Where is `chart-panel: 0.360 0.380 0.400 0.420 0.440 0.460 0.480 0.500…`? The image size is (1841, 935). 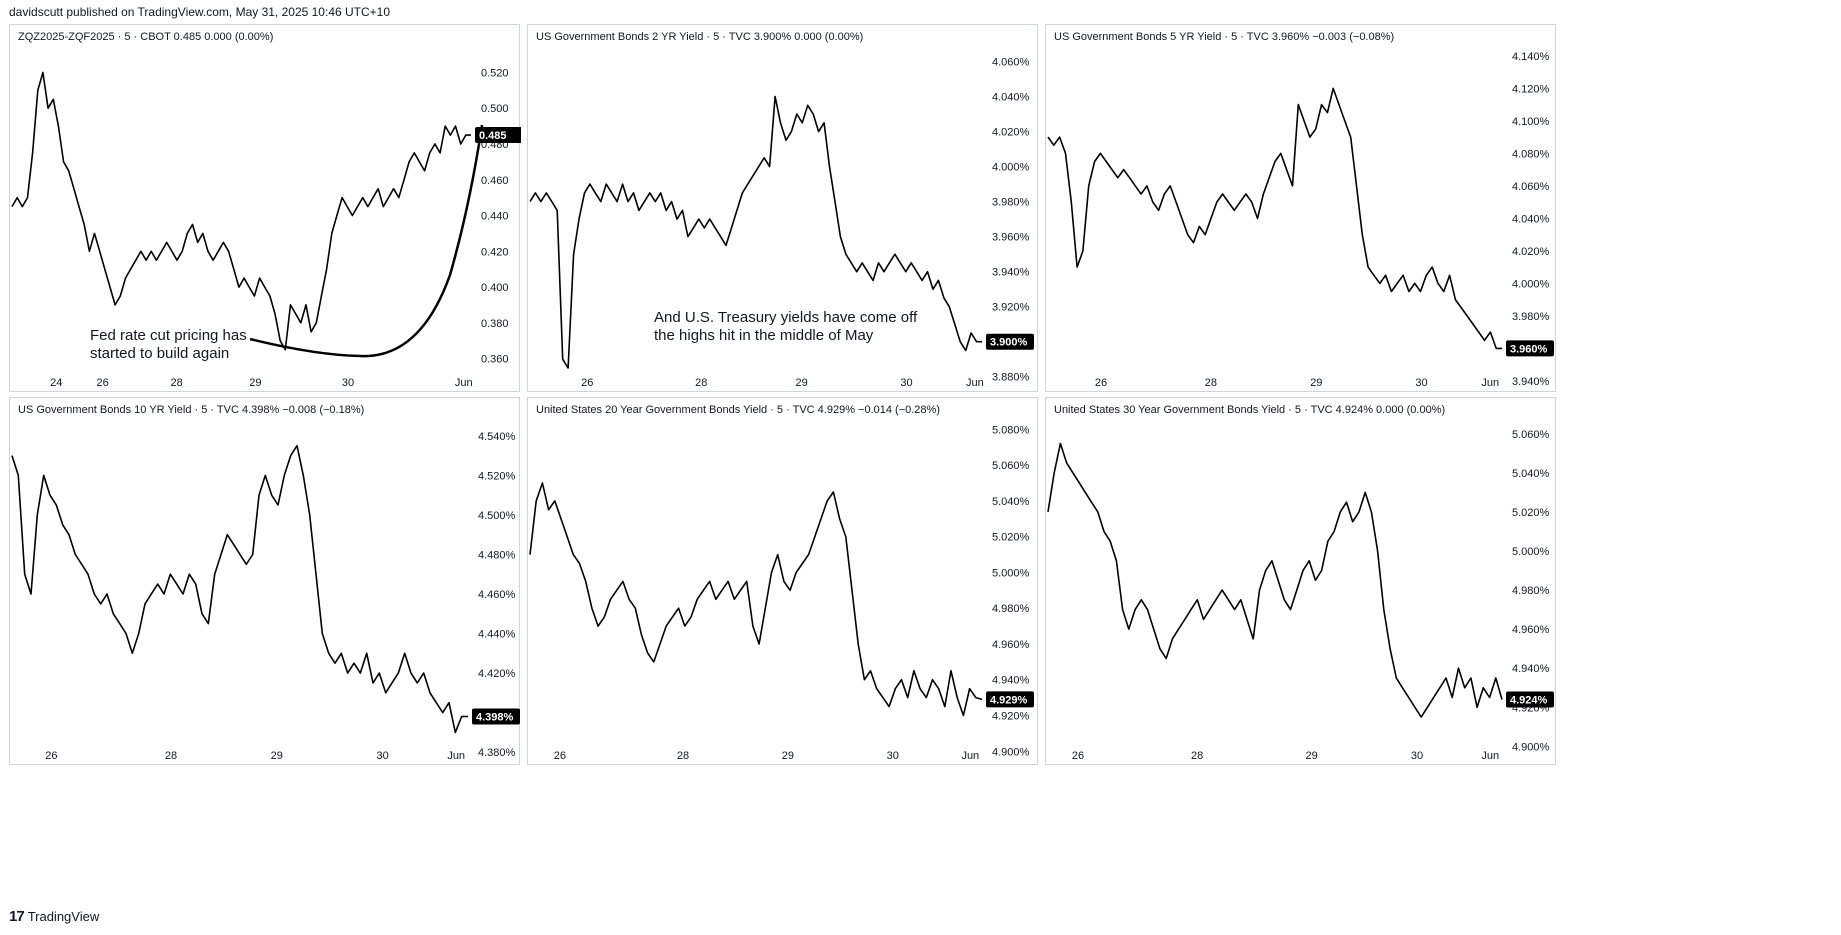 chart-panel: 0.360 0.380 0.400 0.420 0.440 0.460 0.480 0.500… is located at coordinates (265, 208).